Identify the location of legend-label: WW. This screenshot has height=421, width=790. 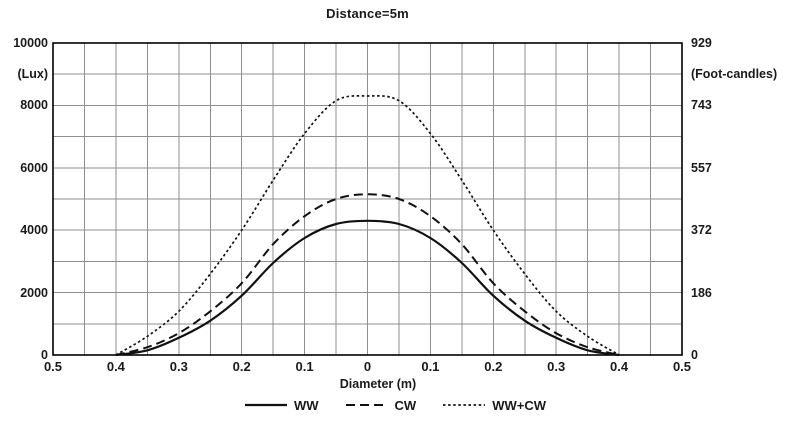
(306, 405).